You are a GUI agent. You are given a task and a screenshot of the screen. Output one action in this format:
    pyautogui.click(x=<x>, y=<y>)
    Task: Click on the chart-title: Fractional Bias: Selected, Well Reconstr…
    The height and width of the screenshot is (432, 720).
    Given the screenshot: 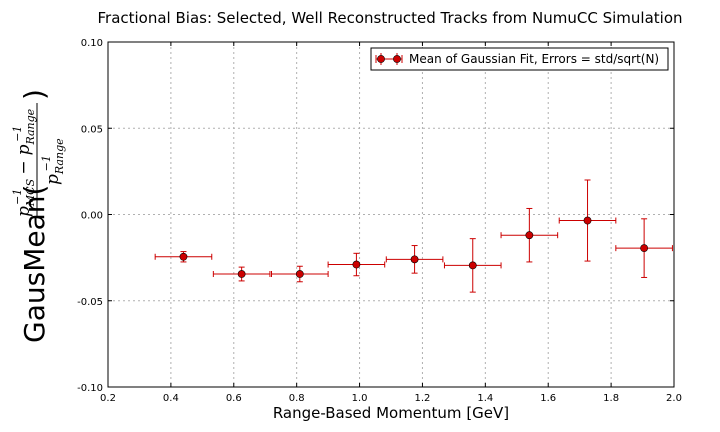 What is the action you would take?
    pyautogui.click(x=389, y=18)
    